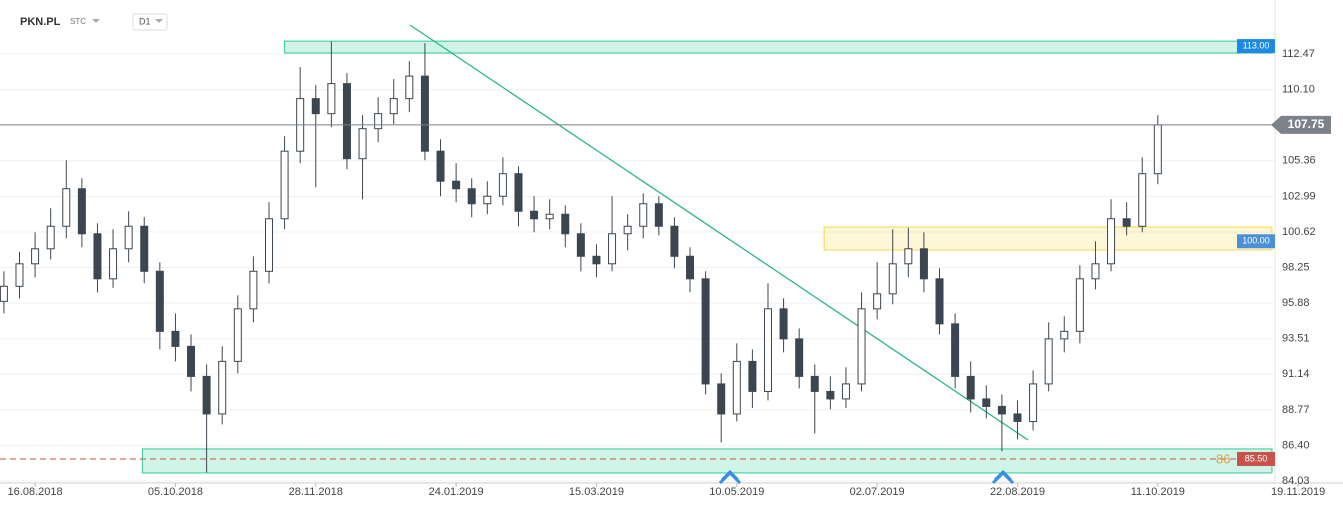 This screenshot has width=1343, height=509. I want to click on y-tick-label: 102.99, so click(1299, 196).